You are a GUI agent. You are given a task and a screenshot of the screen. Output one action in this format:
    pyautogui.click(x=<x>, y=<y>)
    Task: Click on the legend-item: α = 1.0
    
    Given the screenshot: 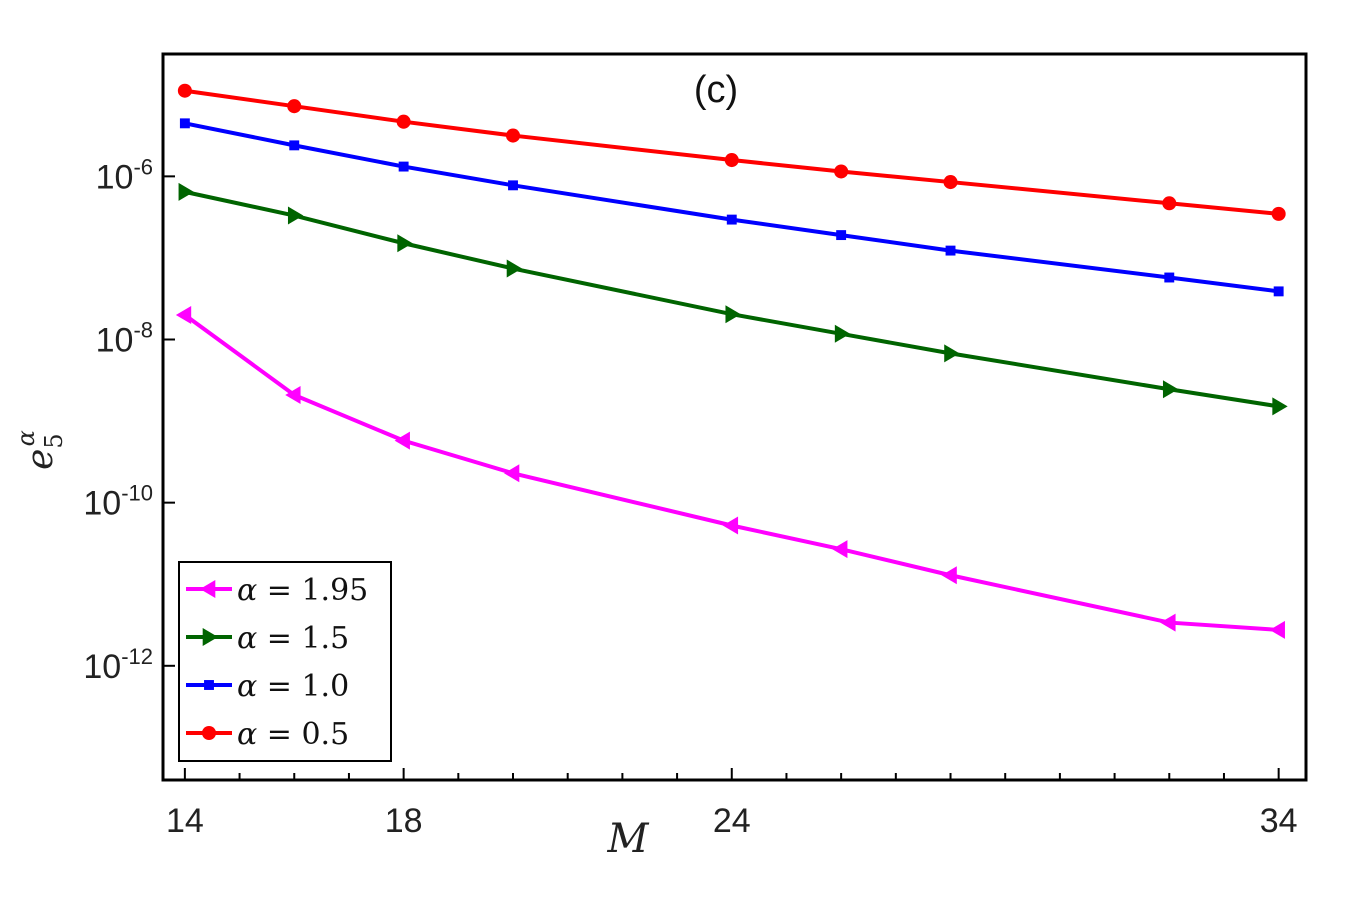 What is the action you would take?
    pyautogui.click(x=267, y=686)
    